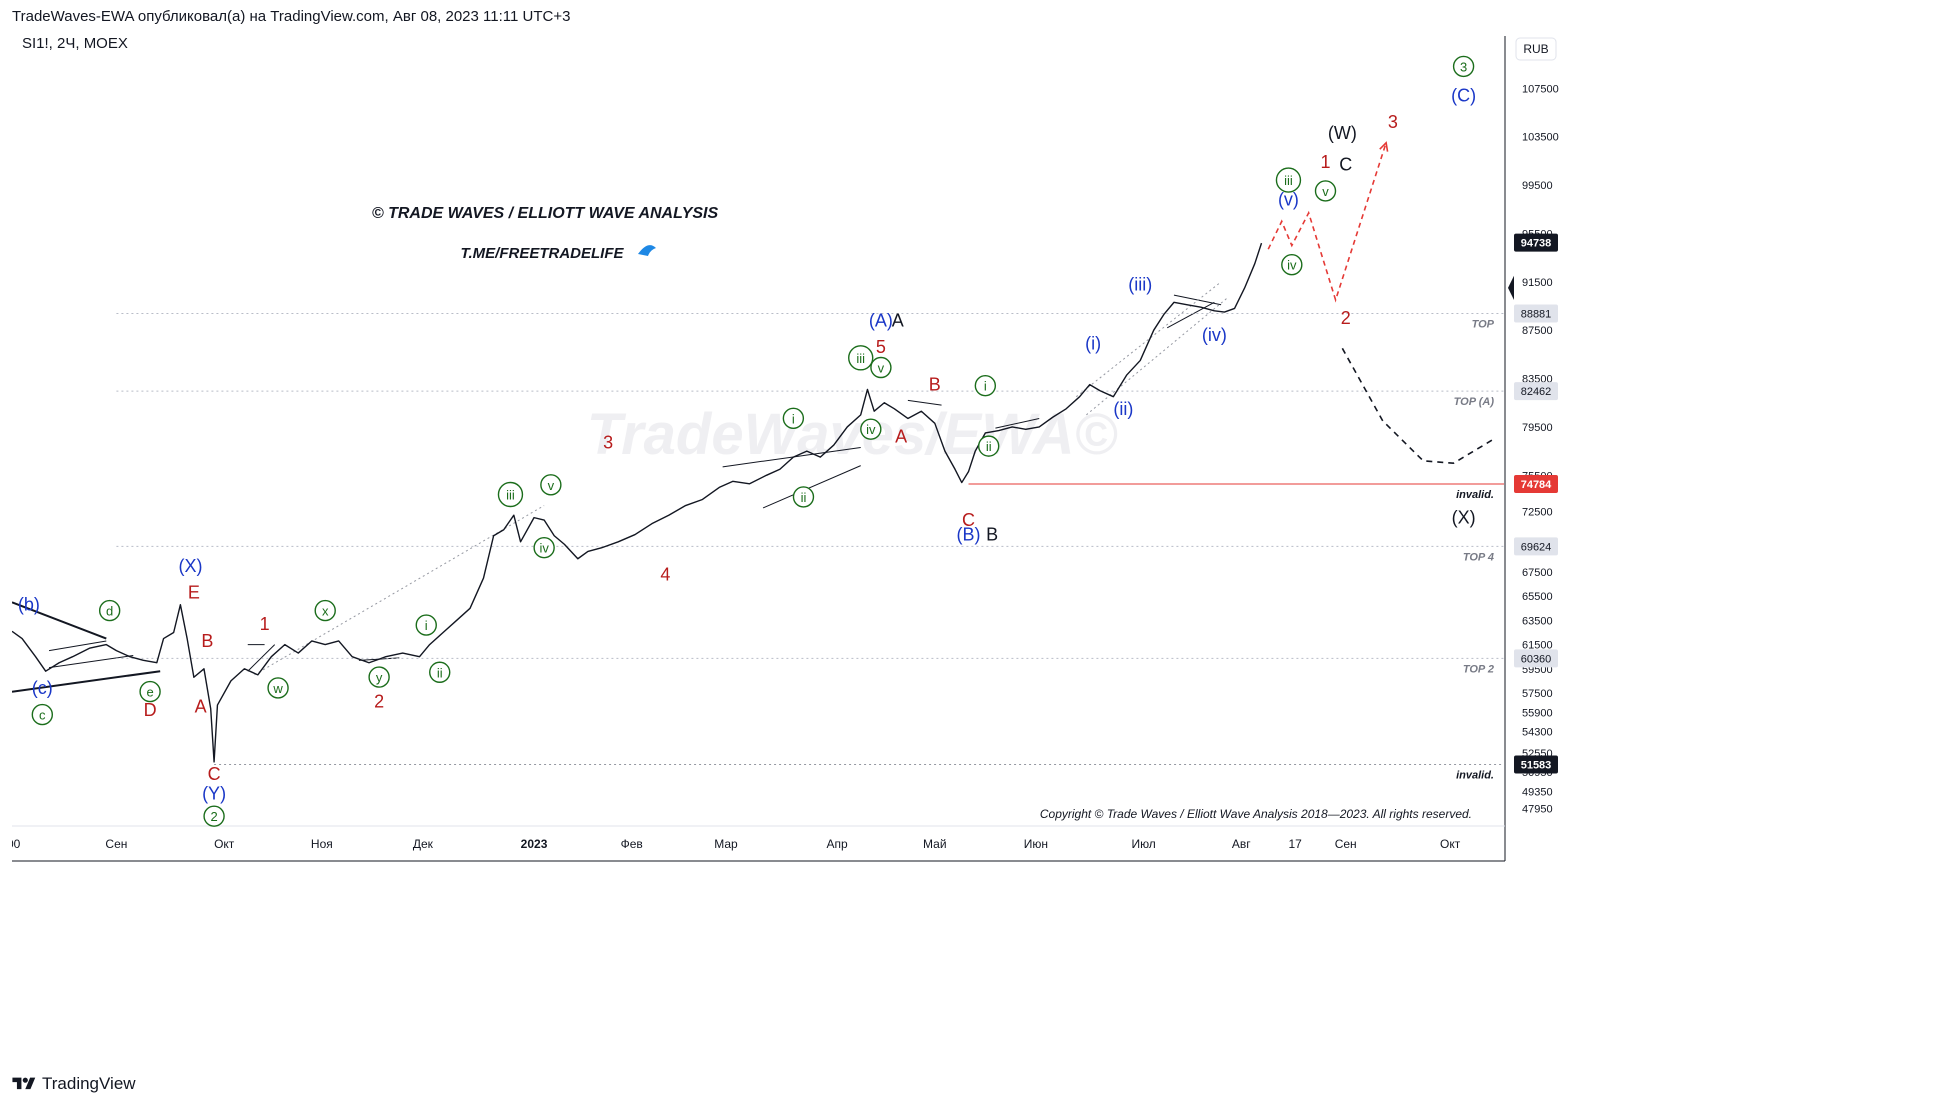 Image resolution: width=1946 pixels, height=1104 pixels. What do you see at coordinates (379, 677) in the screenshot?
I see `wave-label-16: y` at bounding box center [379, 677].